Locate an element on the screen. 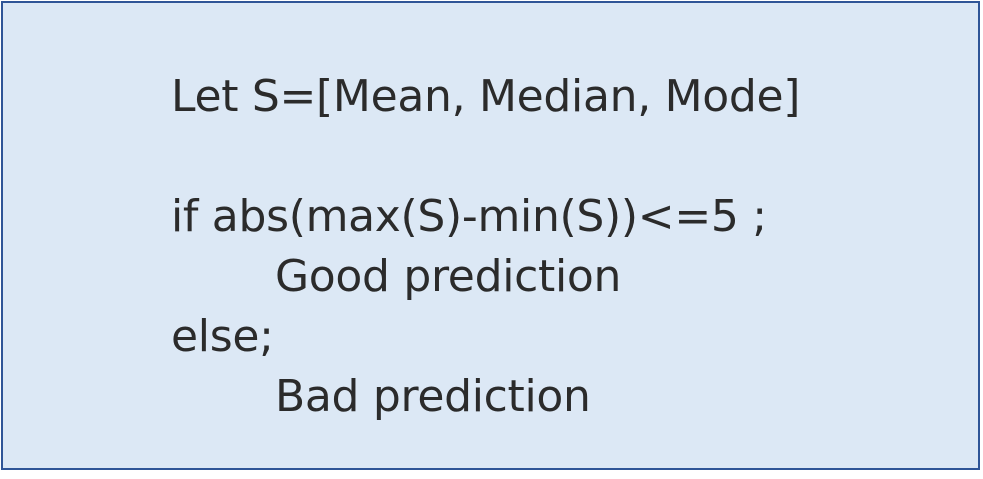 The width and height of the screenshot is (983, 479). else-keyword-line: else; is located at coordinates (222, 336).